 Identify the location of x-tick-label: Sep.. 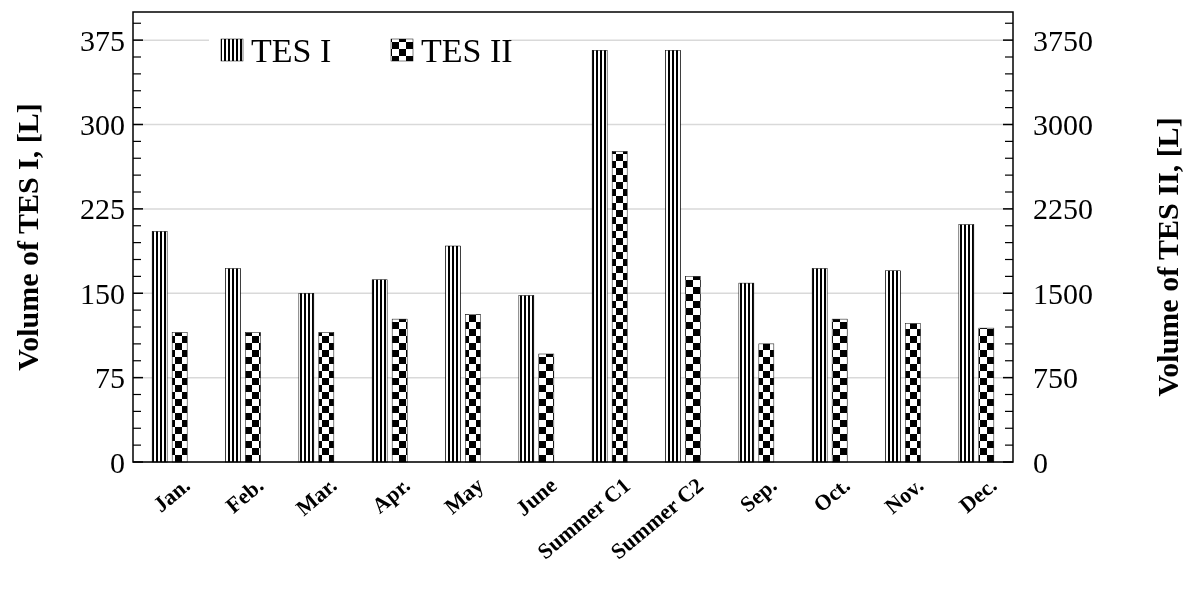
(758, 495).